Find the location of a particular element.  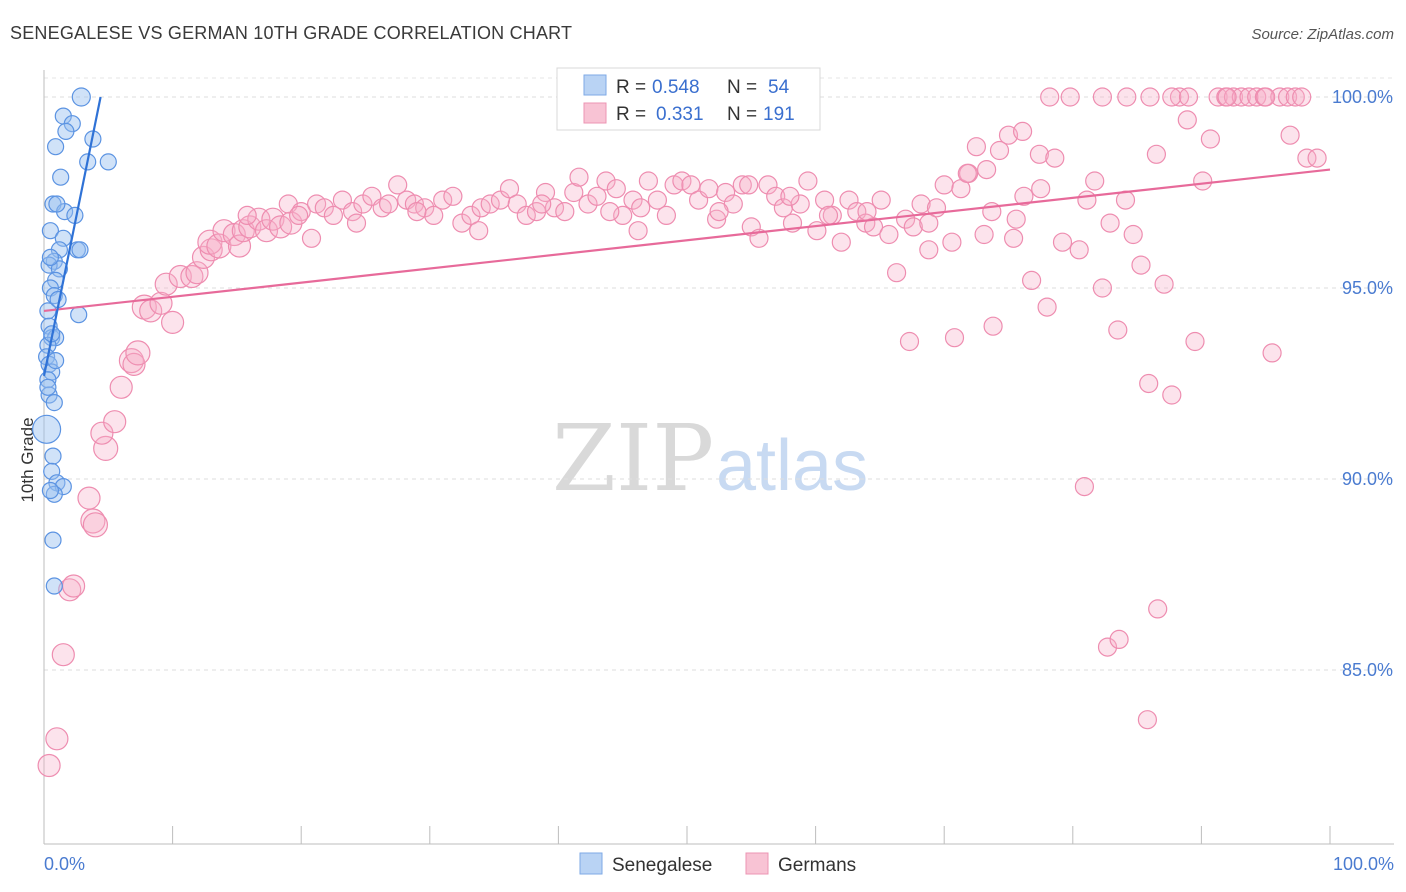

x-ticks is located at coordinates (687, 835).